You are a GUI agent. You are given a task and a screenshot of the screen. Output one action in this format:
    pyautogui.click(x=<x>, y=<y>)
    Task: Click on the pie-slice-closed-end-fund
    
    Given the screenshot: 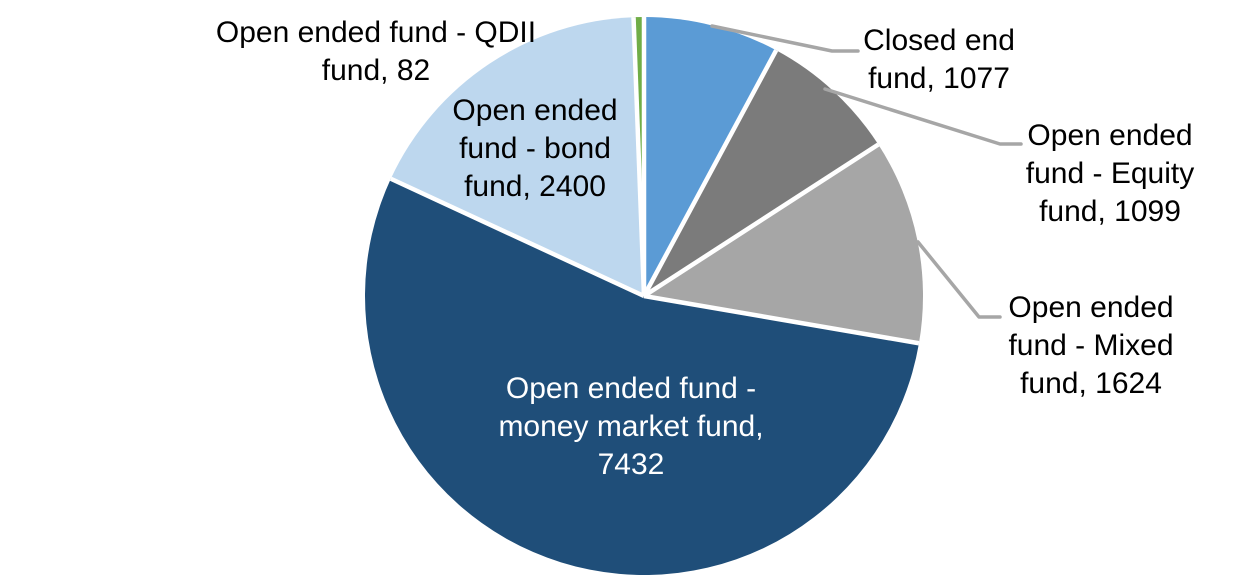 What is the action you would take?
    pyautogui.click(x=710, y=156)
    